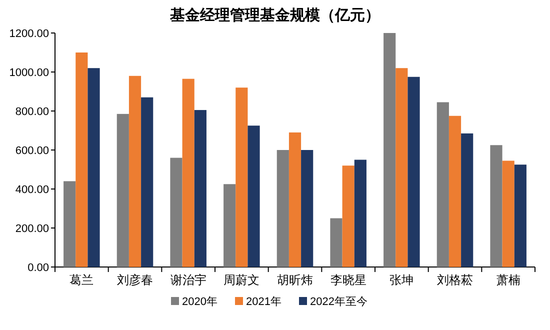  What do you see at coordinates (242, 280) in the screenshot?
I see `x-tick-label: 周蔚文` at bounding box center [242, 280].